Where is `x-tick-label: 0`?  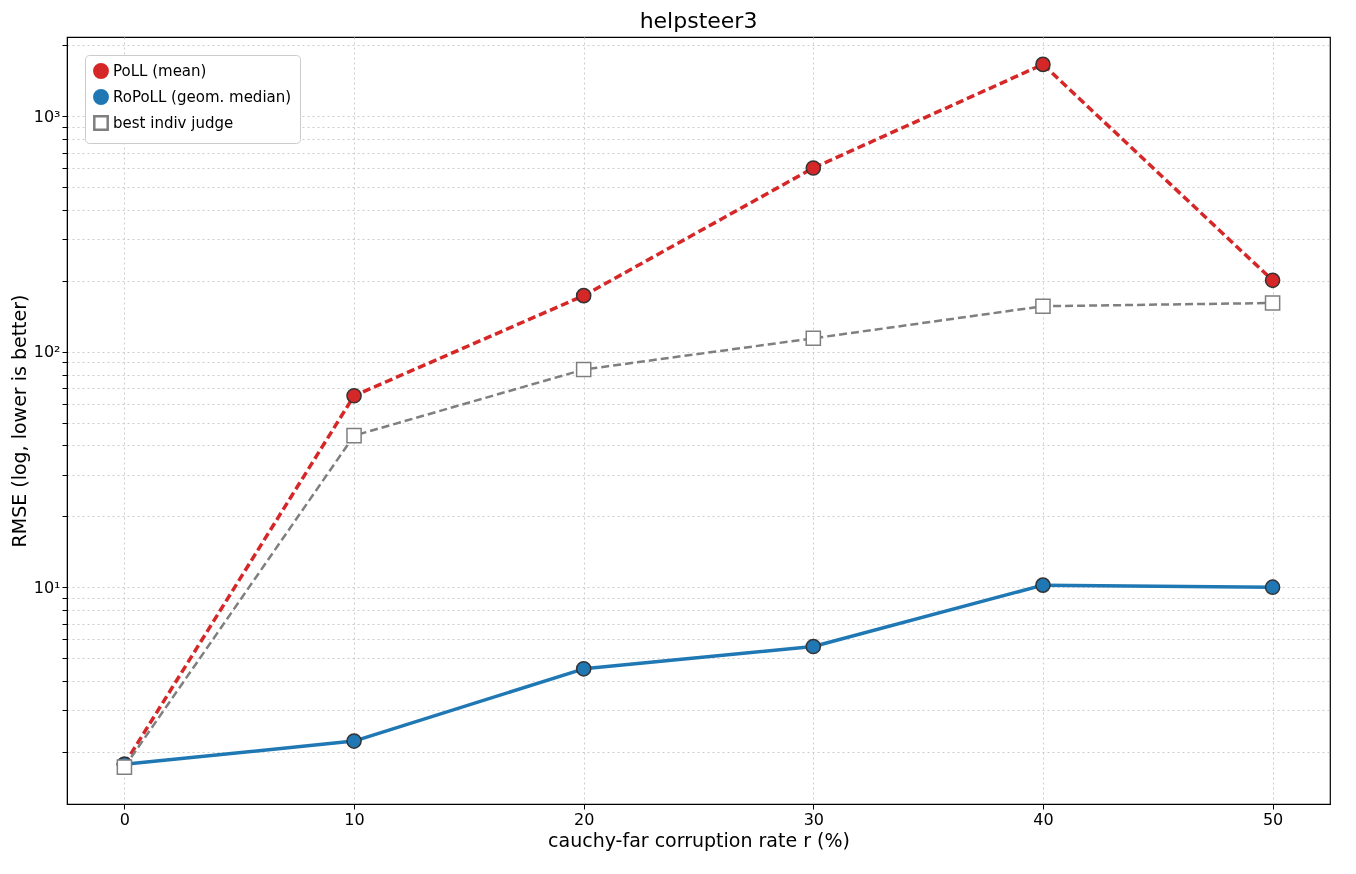 x-tick-label: 0 is located at coordinates (124, 819).